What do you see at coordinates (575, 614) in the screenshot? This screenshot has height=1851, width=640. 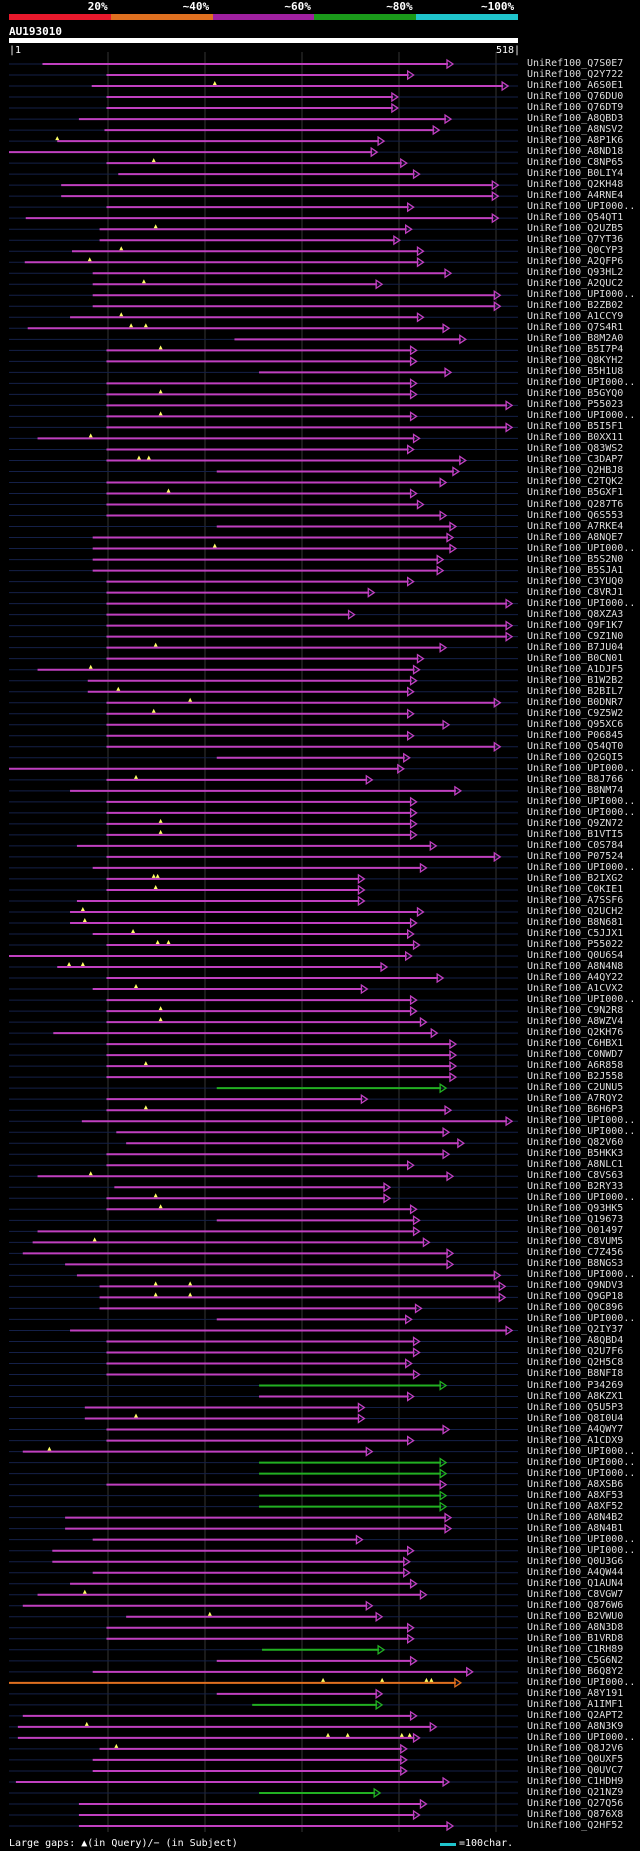 I see `hit-label: UniRef100_Q8XZA3` at bounding box center [575, 614].